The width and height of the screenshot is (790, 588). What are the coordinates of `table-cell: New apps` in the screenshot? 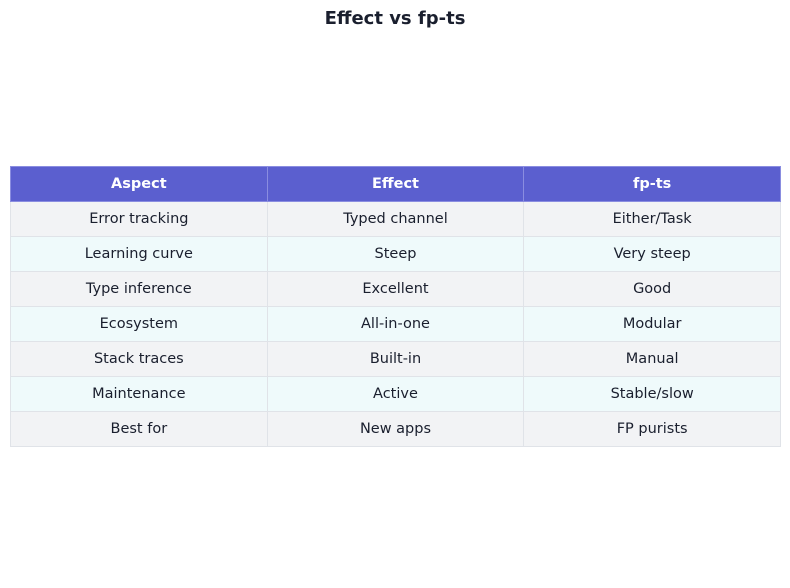 It's located at (395, 429).